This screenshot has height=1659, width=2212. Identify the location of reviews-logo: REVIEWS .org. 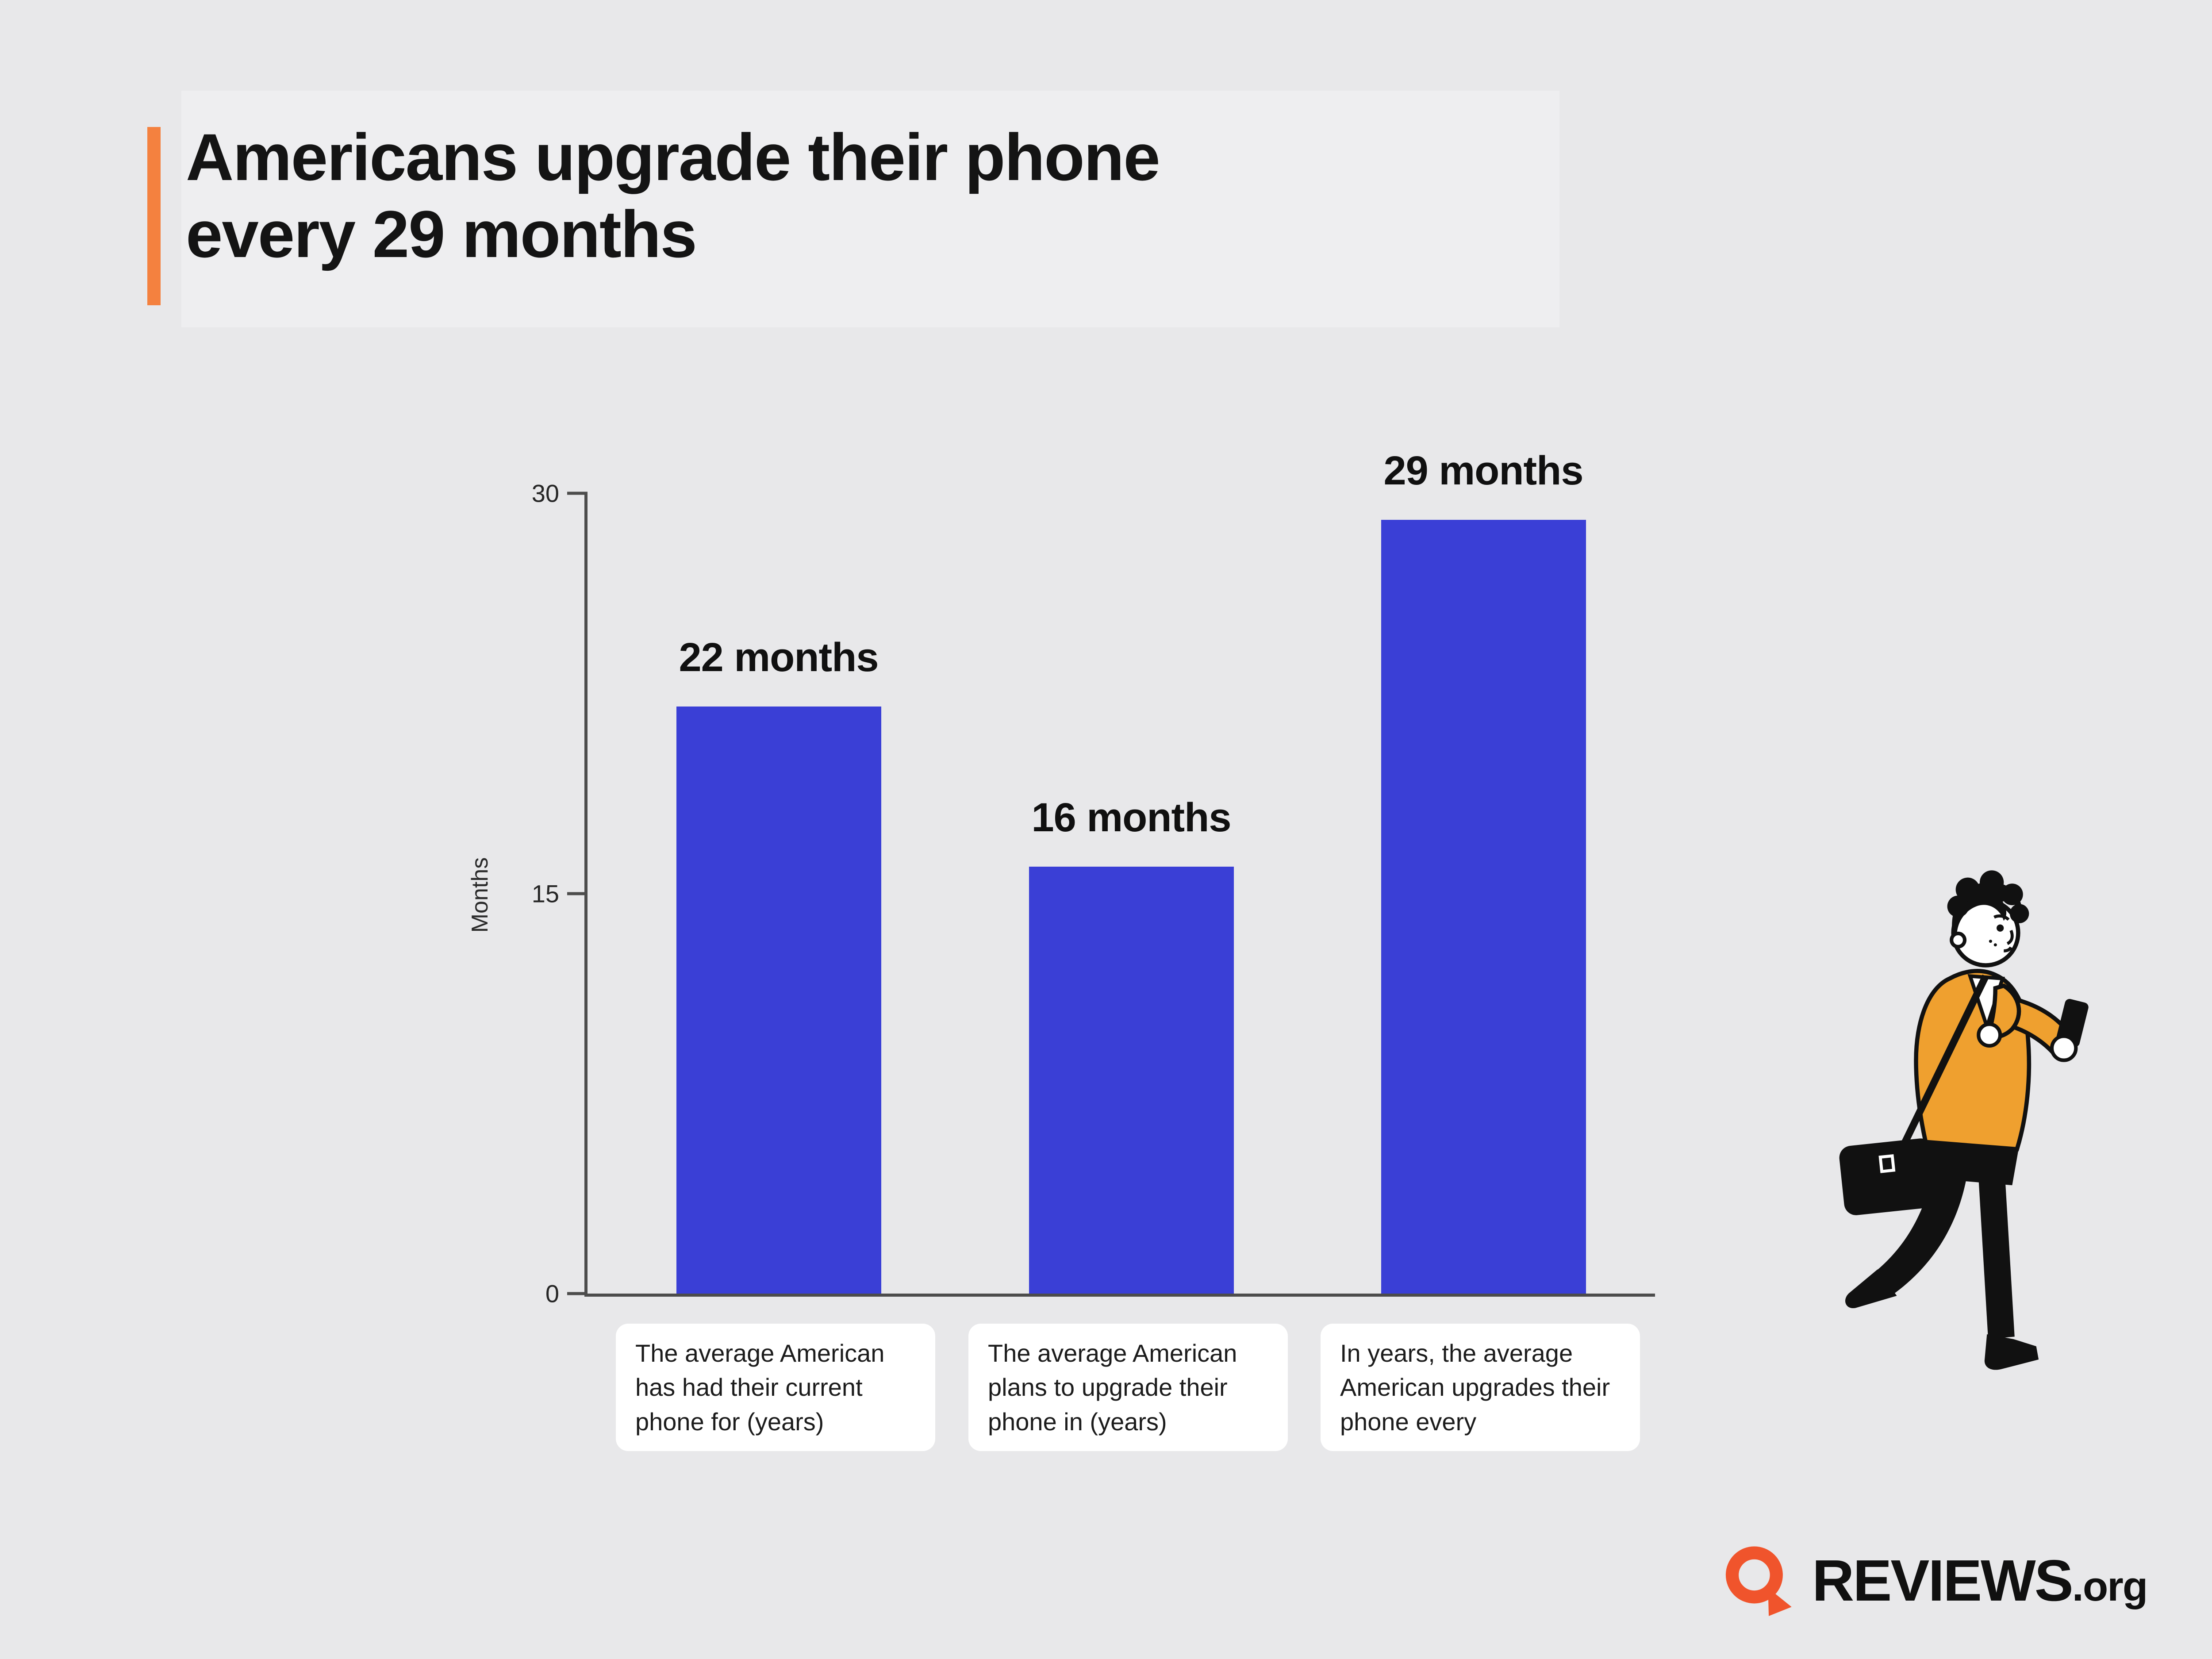
(1934, 1580).